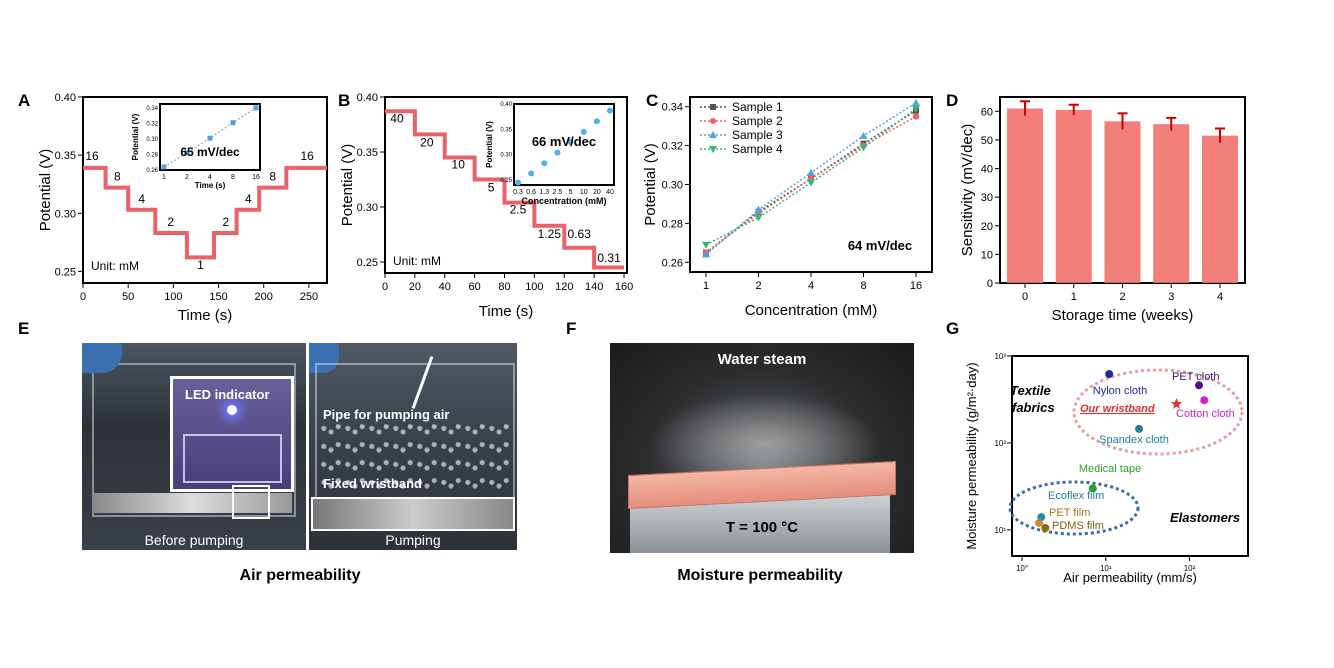  I want to click on inset-y-tick-b: 0.35, so click(506, 130).